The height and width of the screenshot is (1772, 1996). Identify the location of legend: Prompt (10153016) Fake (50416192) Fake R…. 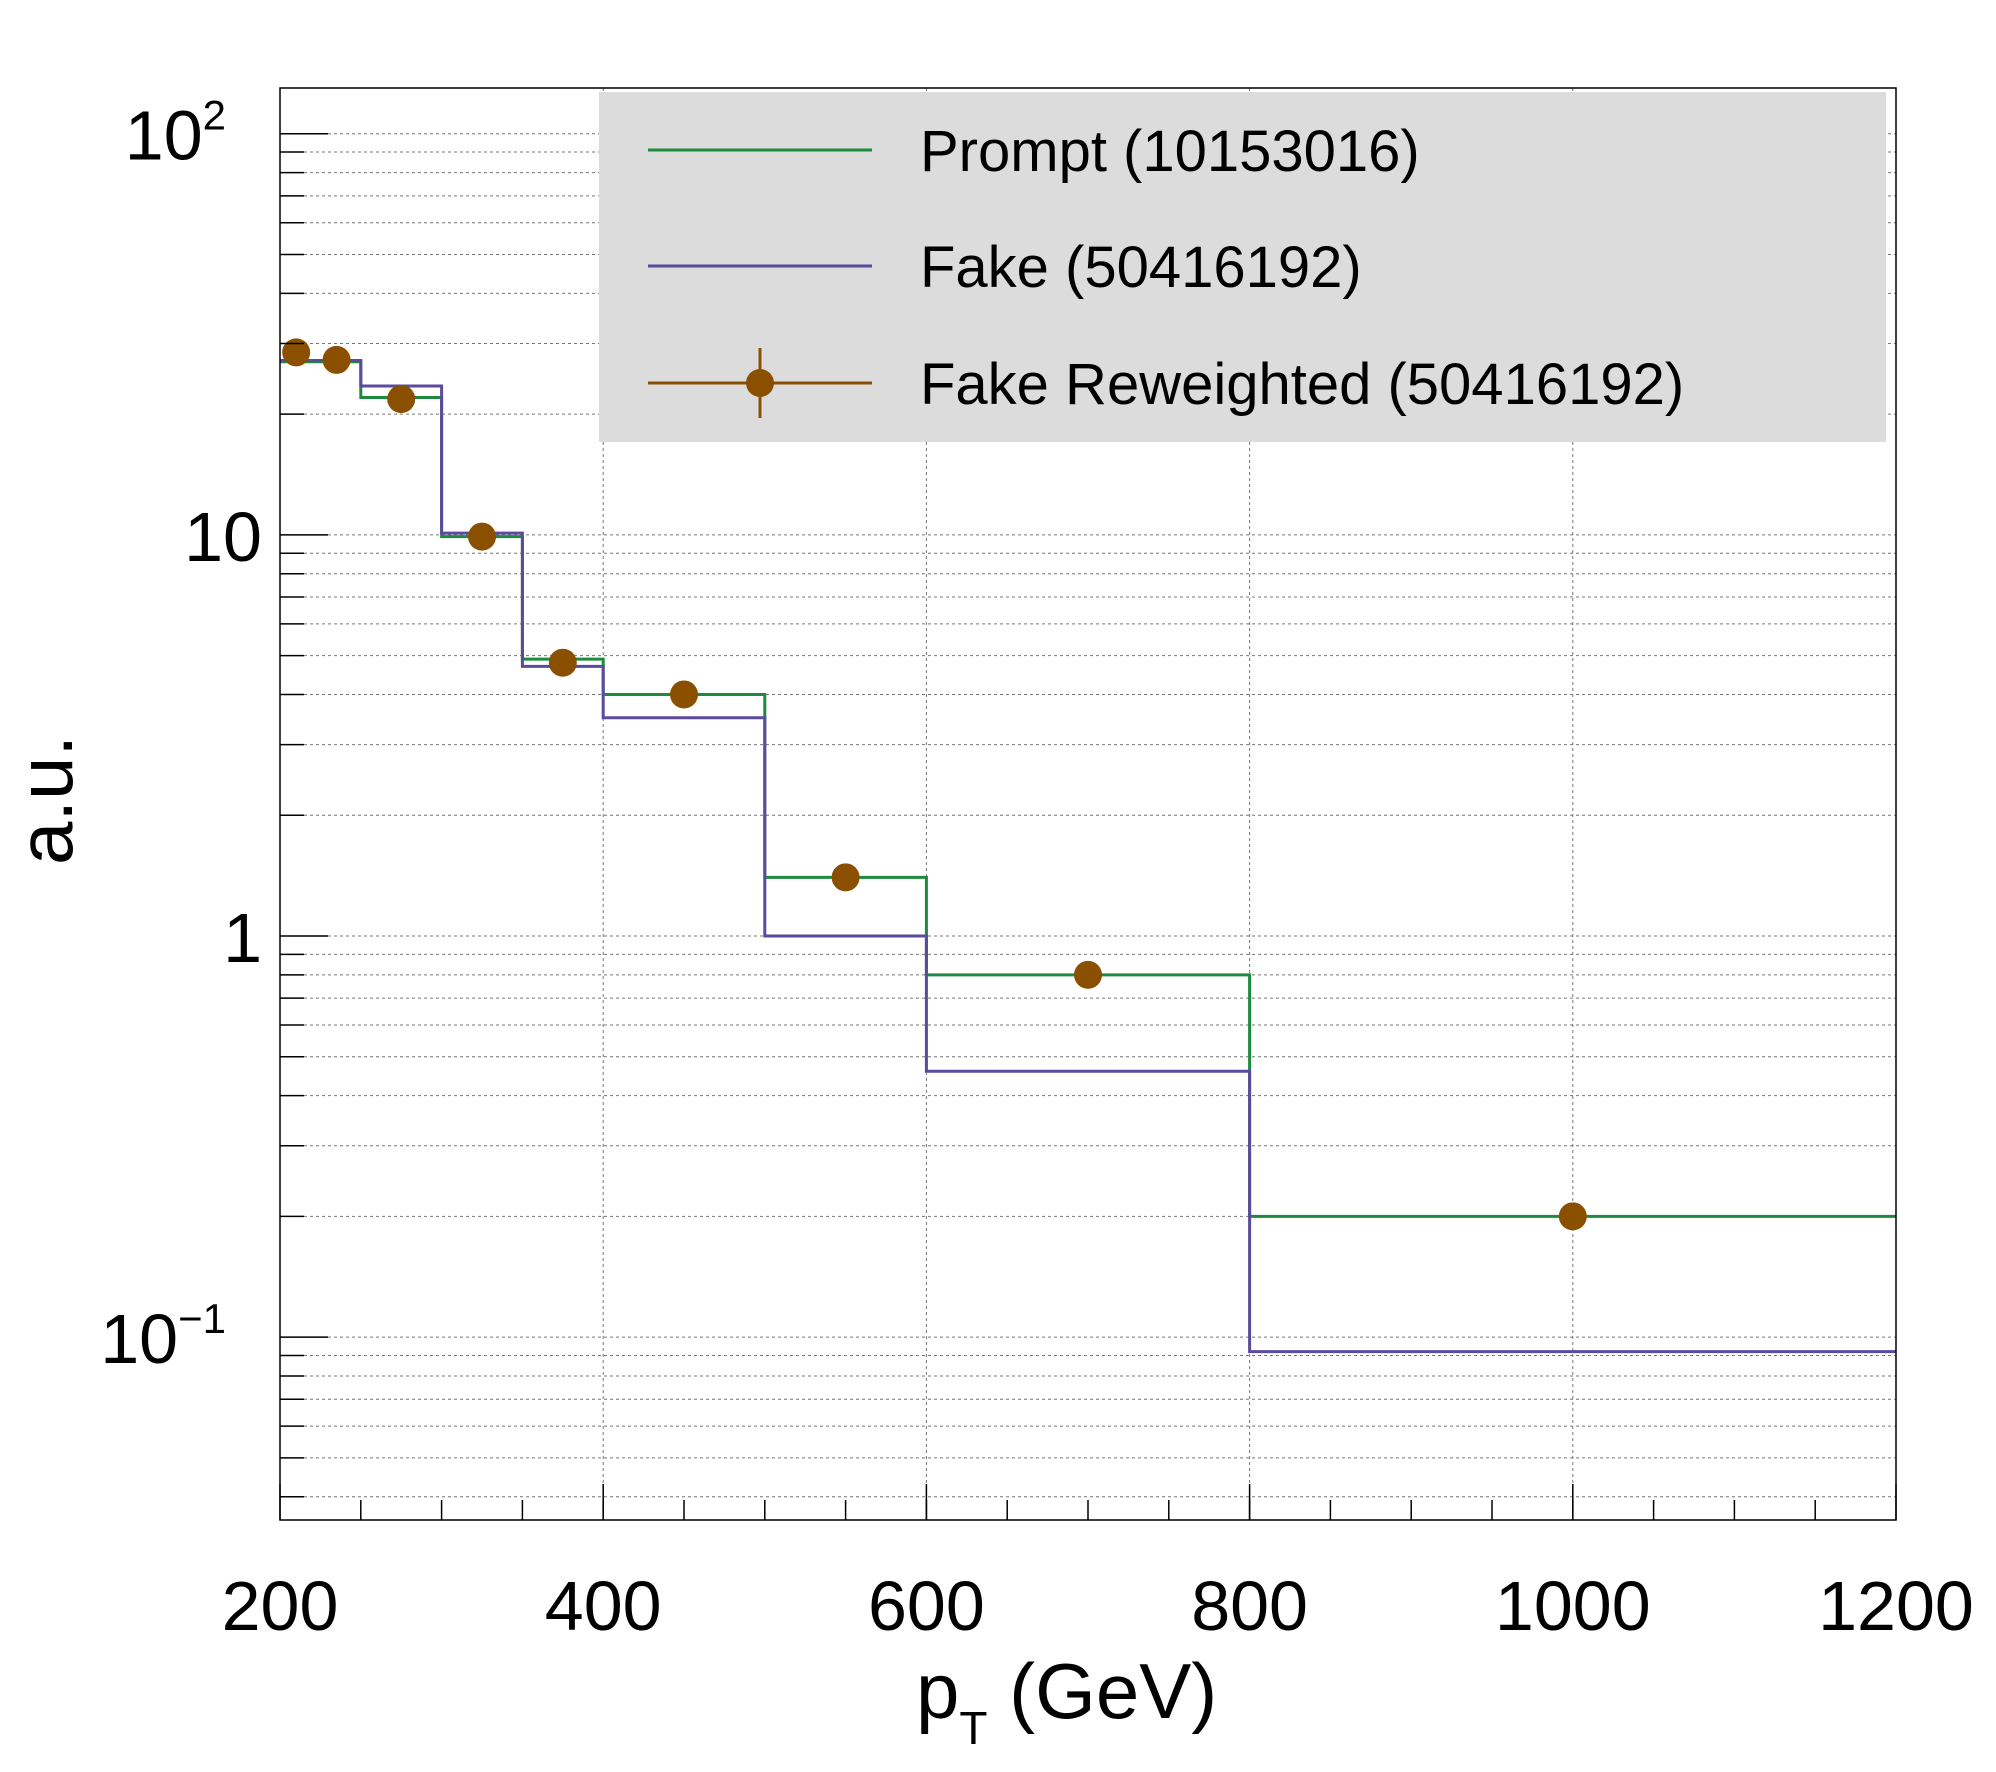
(1242, 267).